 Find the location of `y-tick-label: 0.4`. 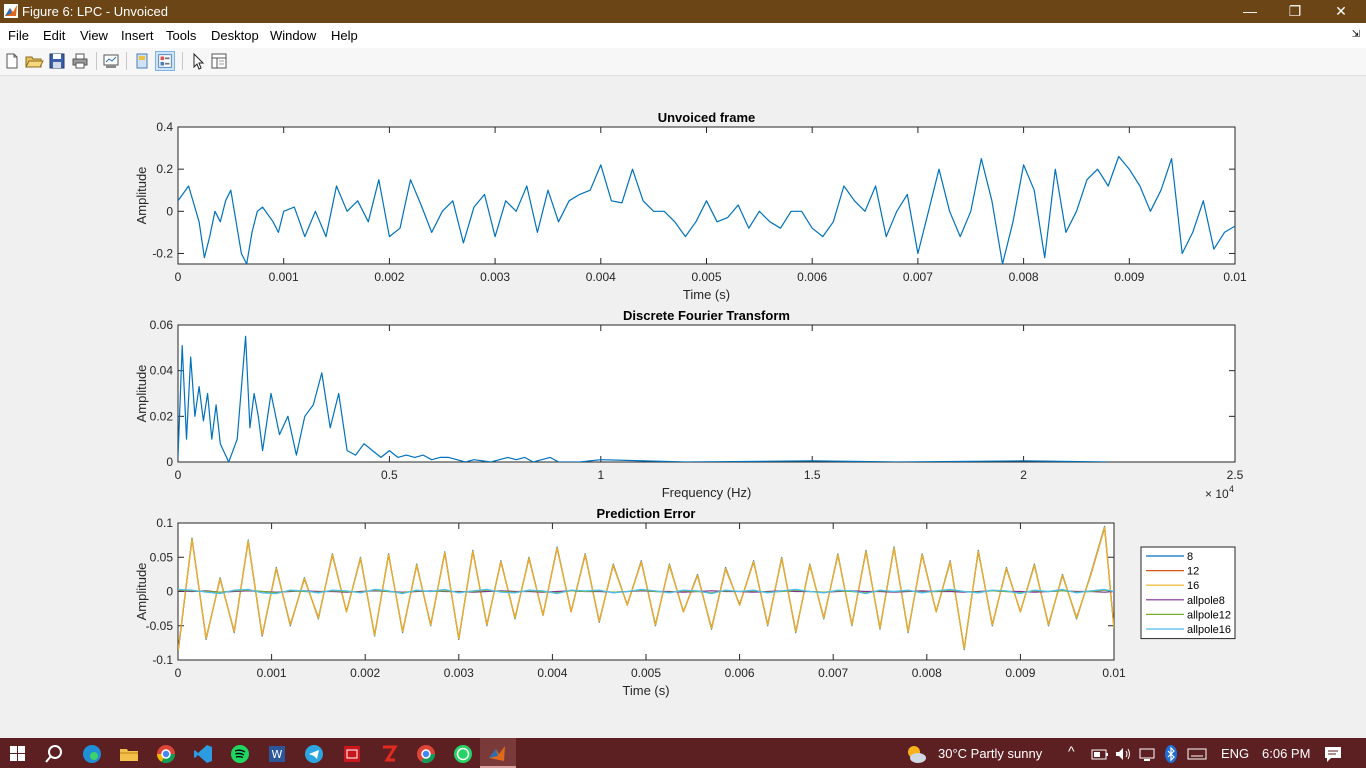

y-tick-label: 0.4 is located at coordinates (164, 127).